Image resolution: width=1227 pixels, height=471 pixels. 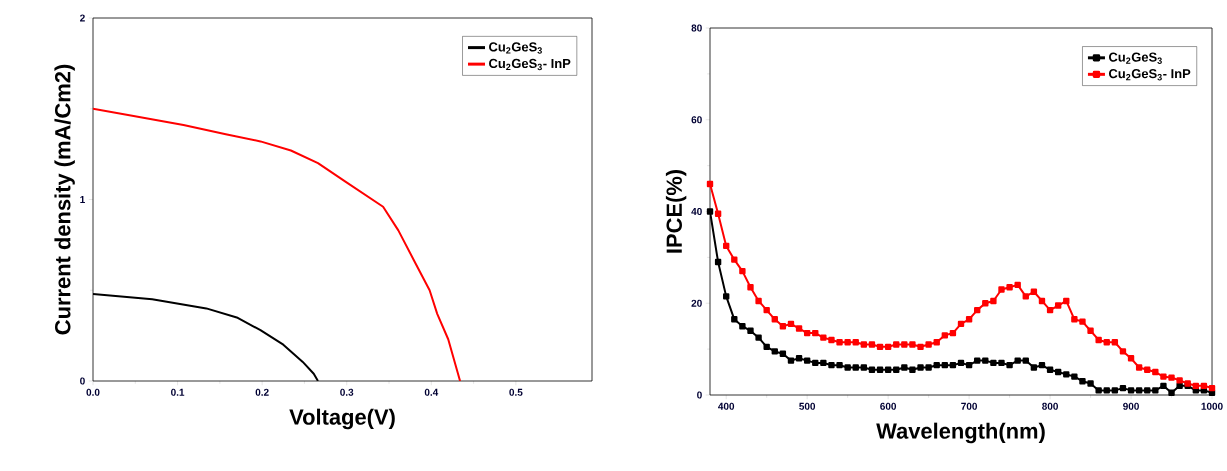 I want to click on x-tick-label: 0.0, so click(x=93, y=392).